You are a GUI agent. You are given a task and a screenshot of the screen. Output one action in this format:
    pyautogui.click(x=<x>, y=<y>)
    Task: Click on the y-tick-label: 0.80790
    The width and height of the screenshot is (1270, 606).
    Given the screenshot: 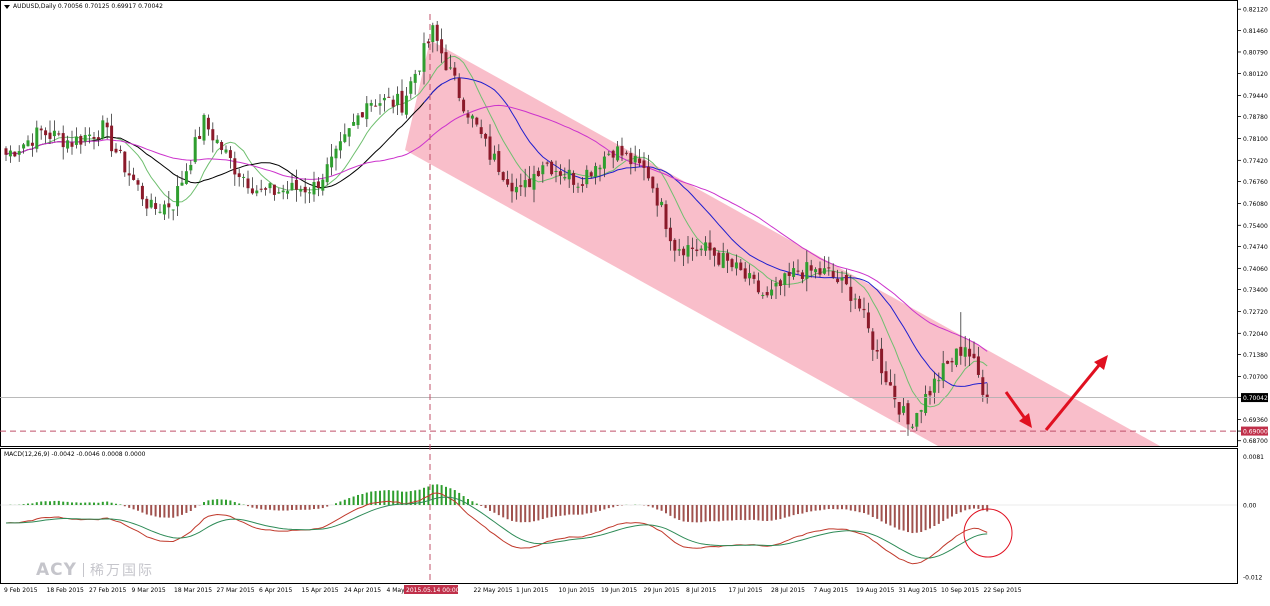 What is the action you would take?
    pyautogui.click(x=1255, y=52)
    